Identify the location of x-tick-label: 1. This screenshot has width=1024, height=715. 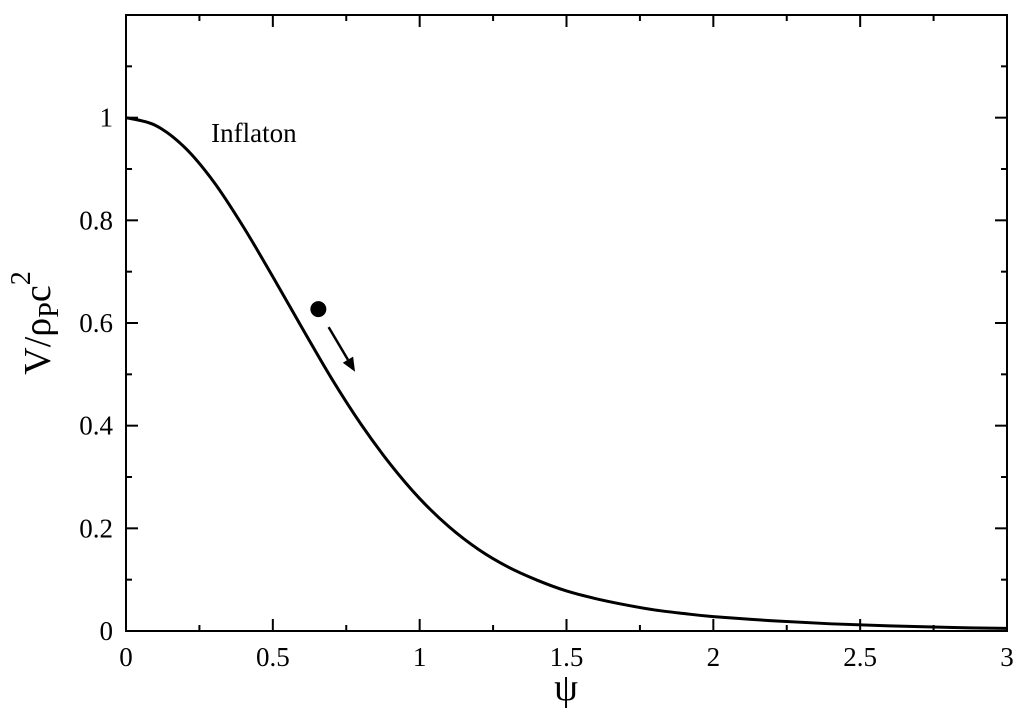
(420, 657).